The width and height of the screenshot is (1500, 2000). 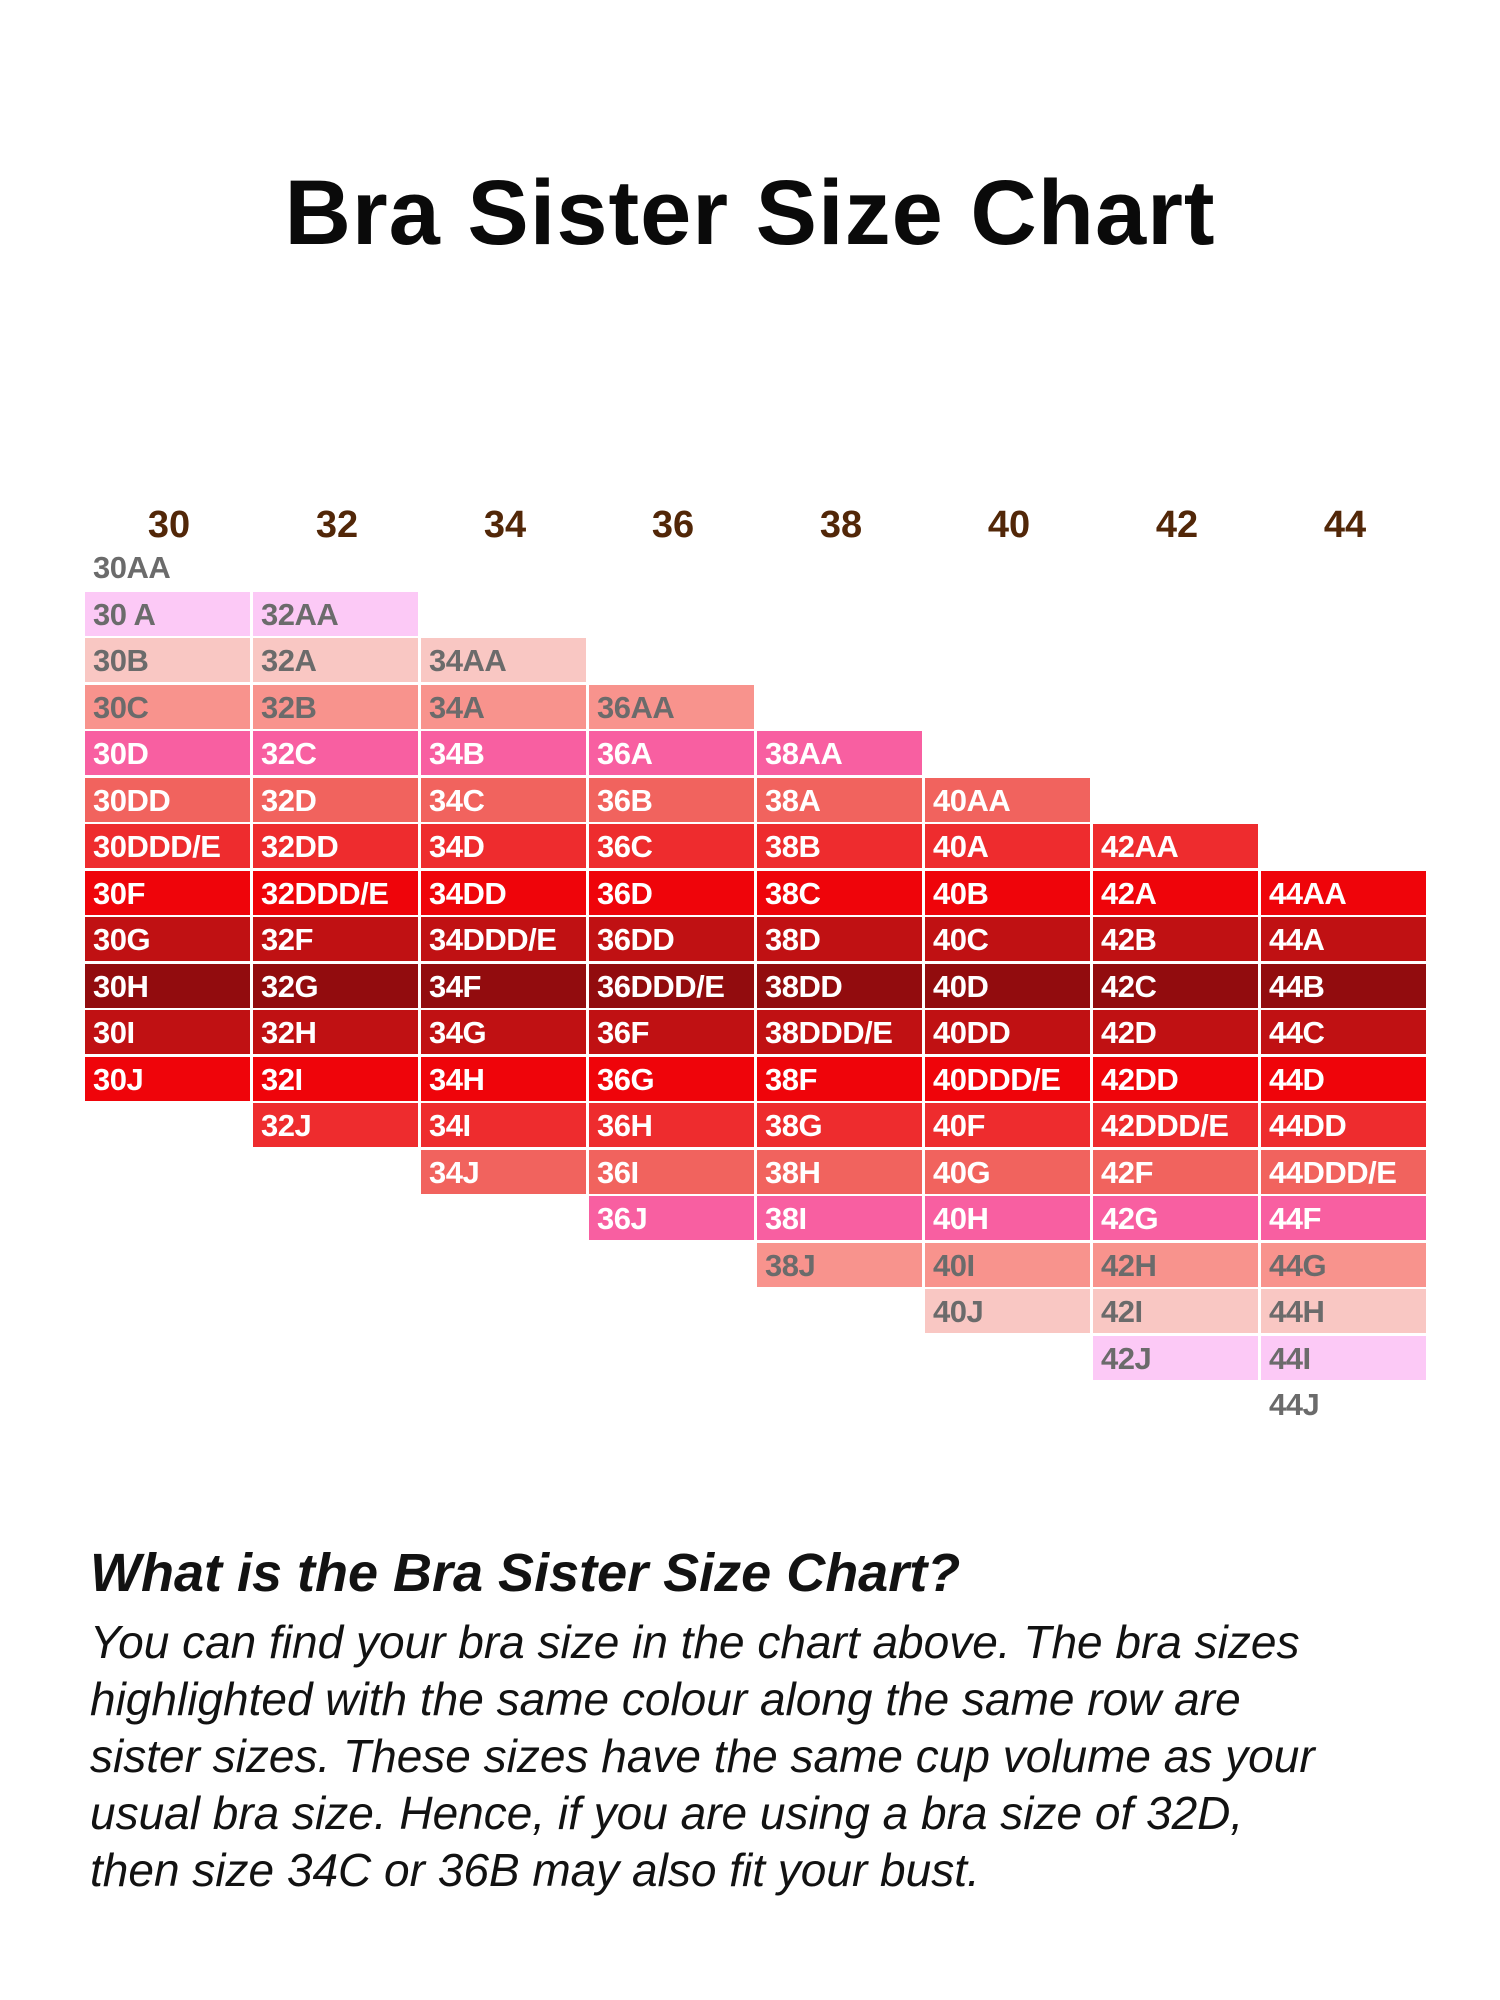 What do you see at coordinates (1175, 939) in the screenshot?
I see `size-cell: 42B` at bounding box center [1175, 939].